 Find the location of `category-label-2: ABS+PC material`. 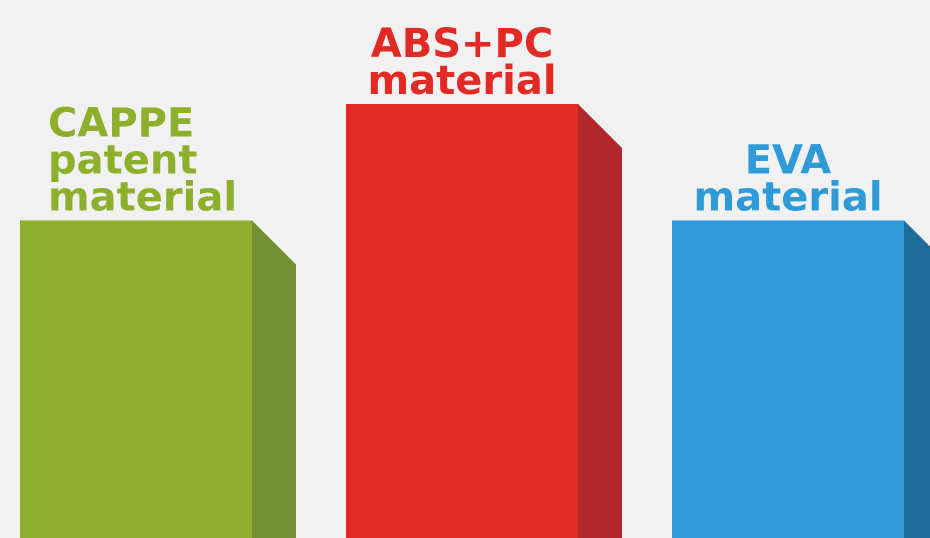

category-label-2: ABS+PC material is located at coordinates (461, 62).